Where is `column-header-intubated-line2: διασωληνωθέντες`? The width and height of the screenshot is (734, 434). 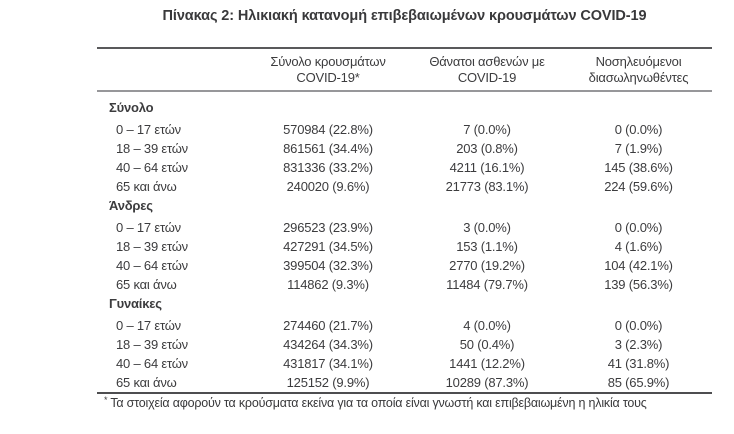 column-header-intubated-line2: διασωληνωθέντες is located at coordinates (638, 77).